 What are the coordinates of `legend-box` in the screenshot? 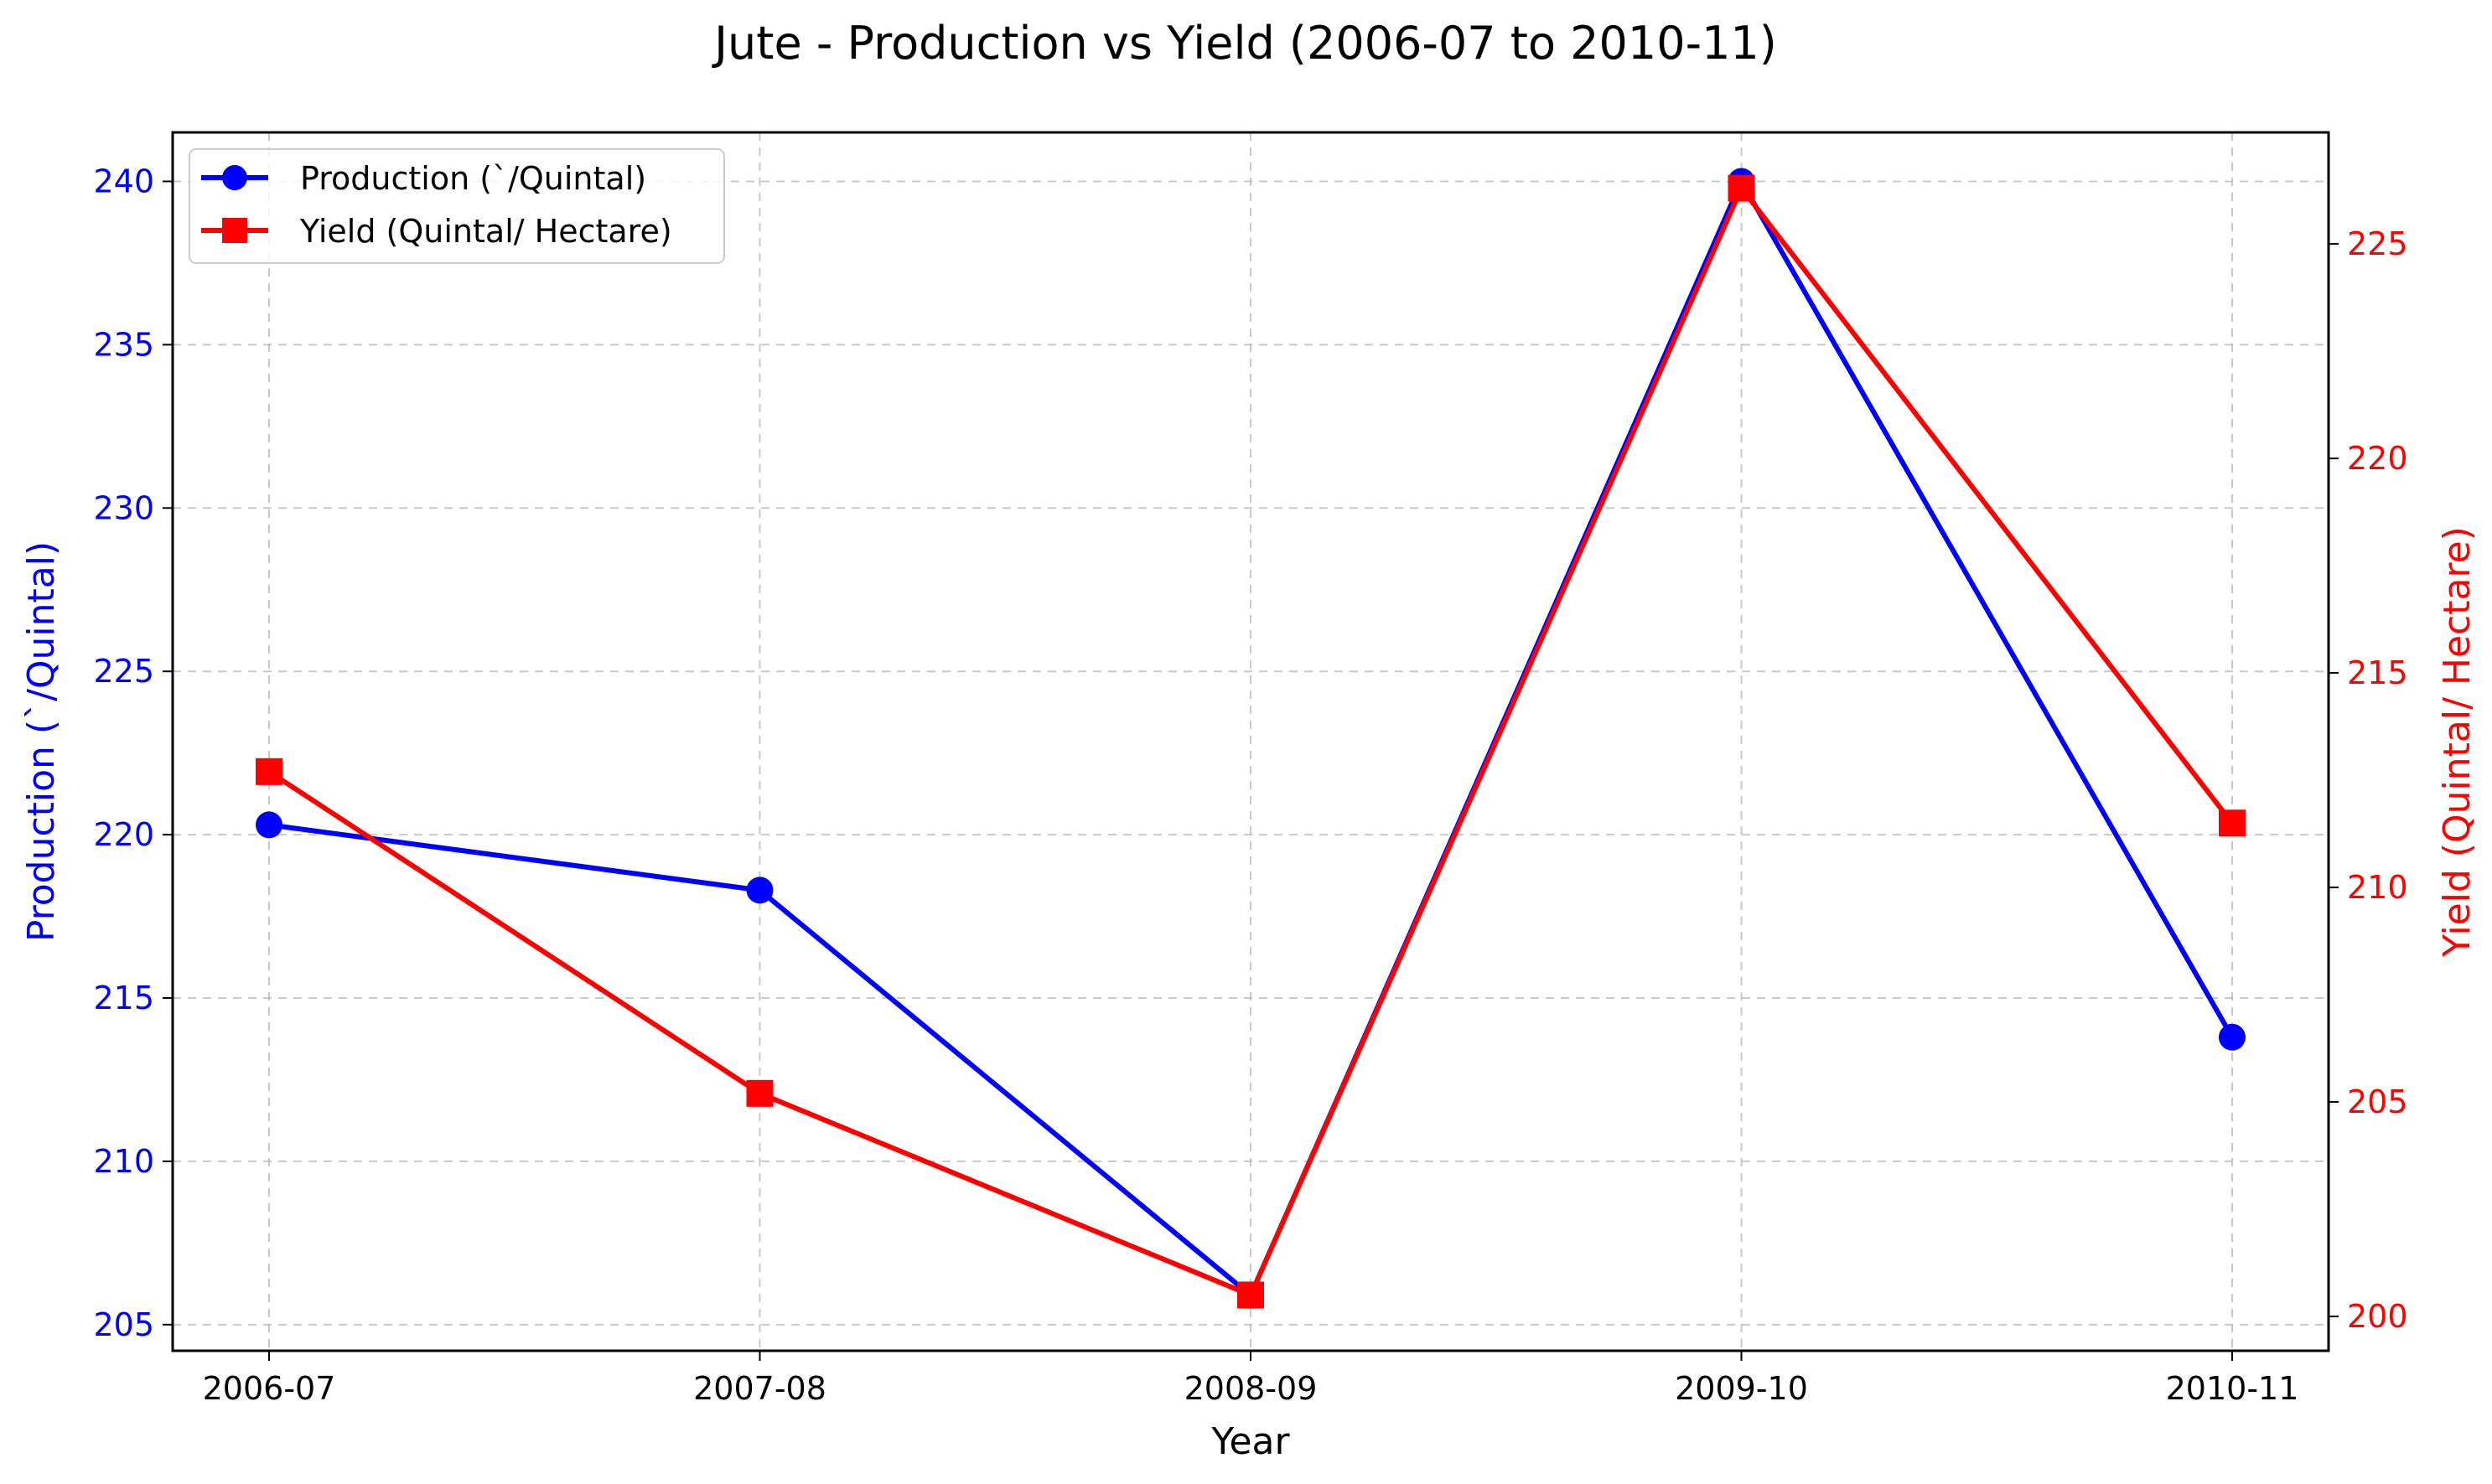 It's located at (457, 206).